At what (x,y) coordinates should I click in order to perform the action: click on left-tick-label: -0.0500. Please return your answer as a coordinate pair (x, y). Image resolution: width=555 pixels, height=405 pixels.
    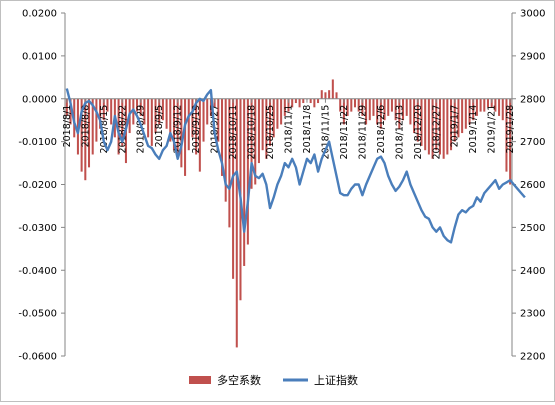
    Looking at the image, I should click on (37, 314).